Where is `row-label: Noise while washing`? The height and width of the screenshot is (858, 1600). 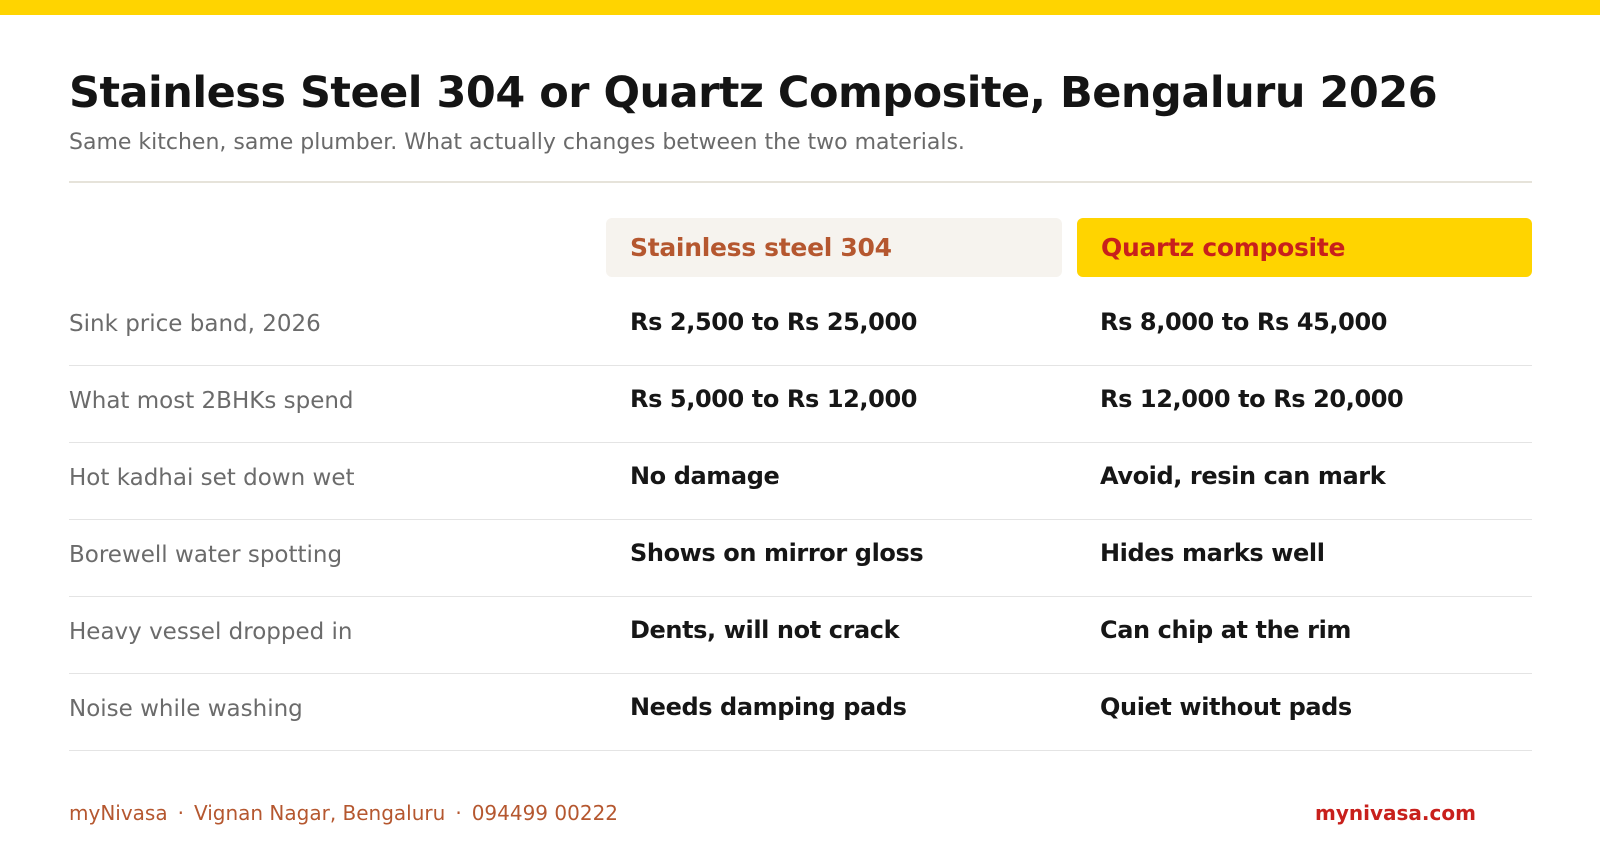 row-label: Noise while washing is located at coordinates (186, 709).